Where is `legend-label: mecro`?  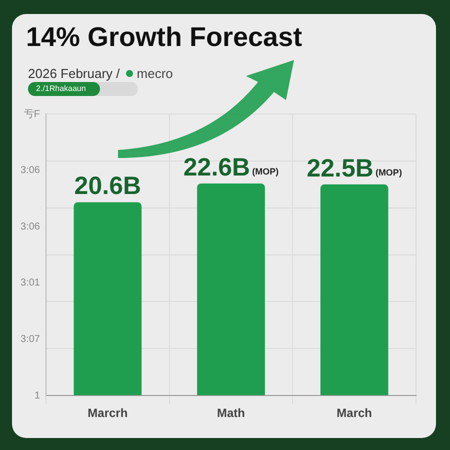
legend-label: mecro is located at coordinates (154, 73).